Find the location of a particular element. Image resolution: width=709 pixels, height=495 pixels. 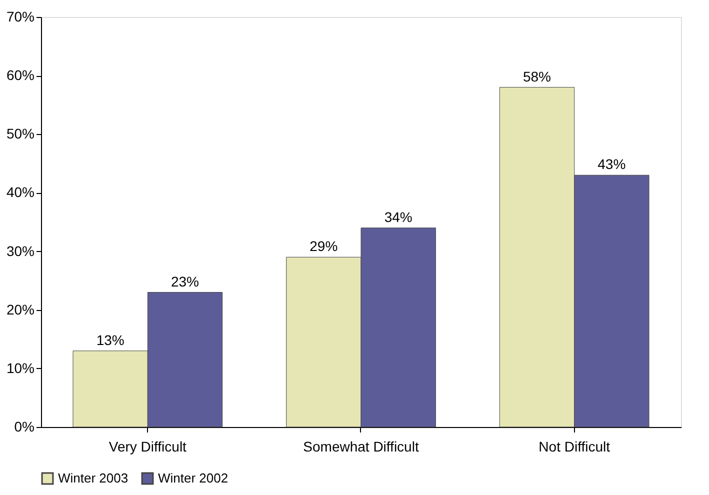

data-label: 13% is located at coordinates (110, 340).